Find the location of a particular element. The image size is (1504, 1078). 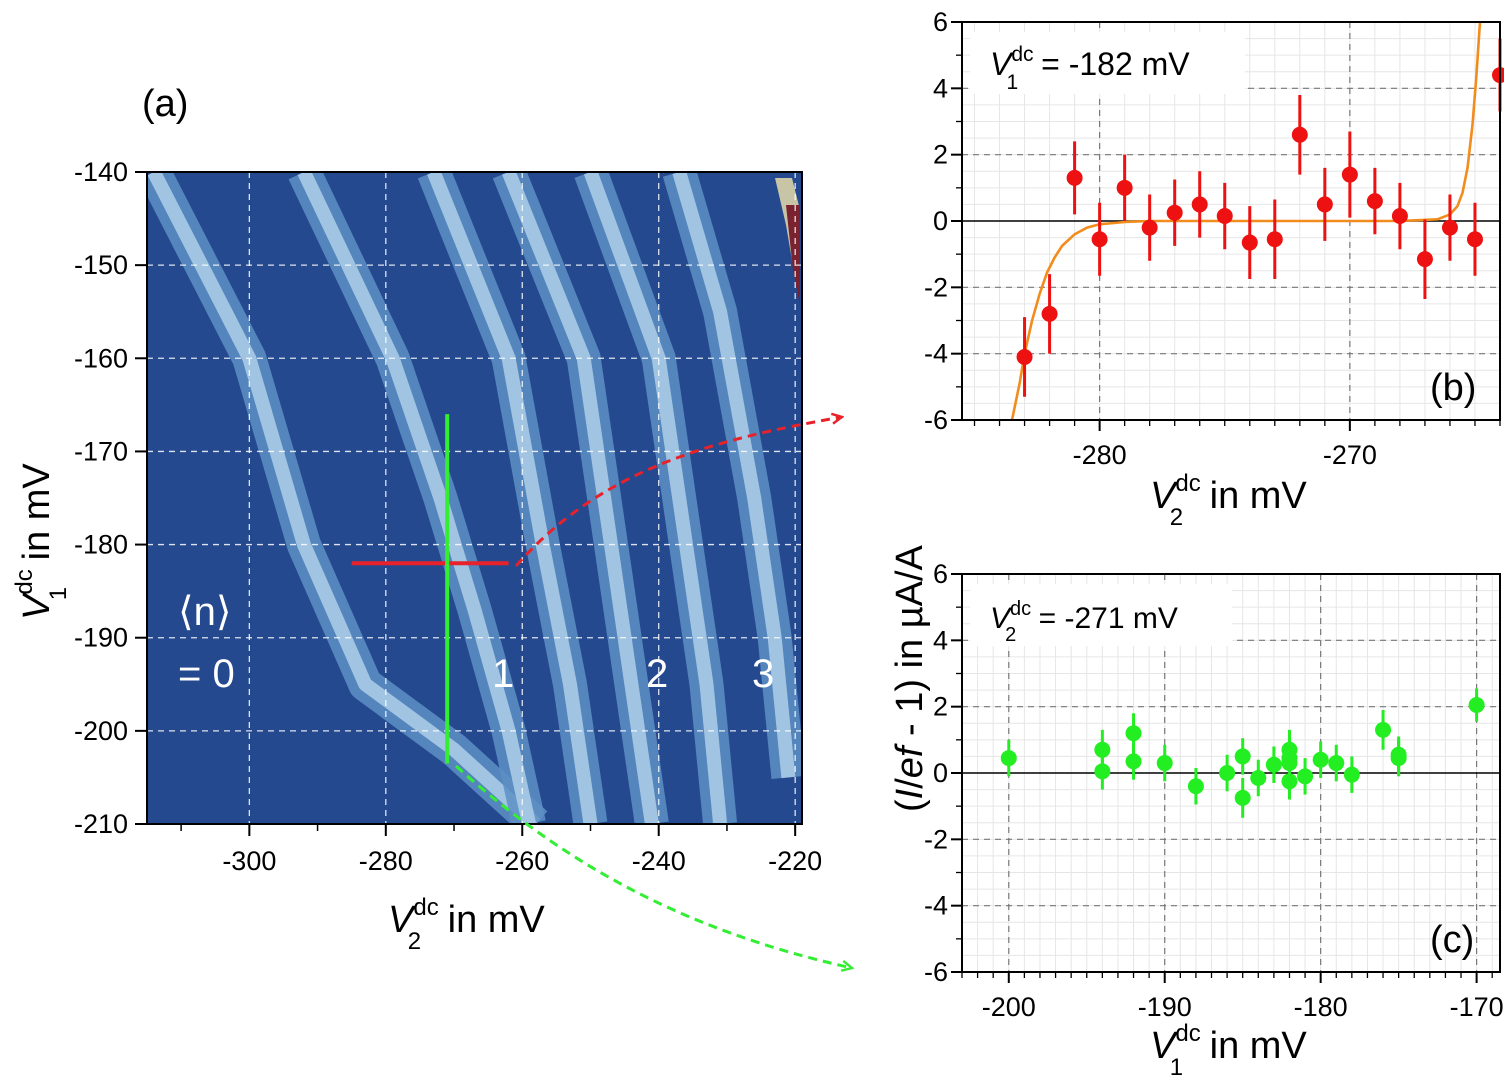

b-y-tick-label: 4 is located at coordinates (940, 88).